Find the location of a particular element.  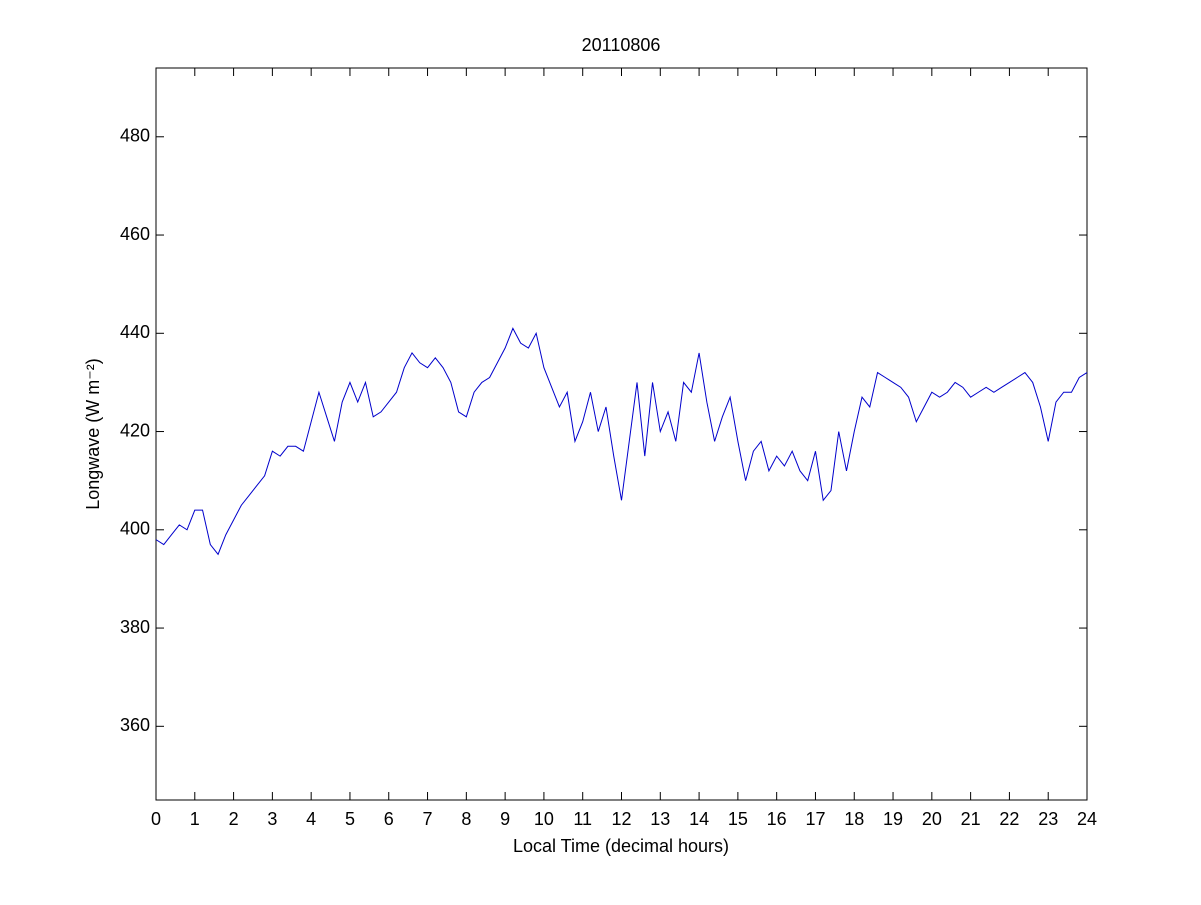

y-tick-label: 420 is located at coordinates (135, 430).